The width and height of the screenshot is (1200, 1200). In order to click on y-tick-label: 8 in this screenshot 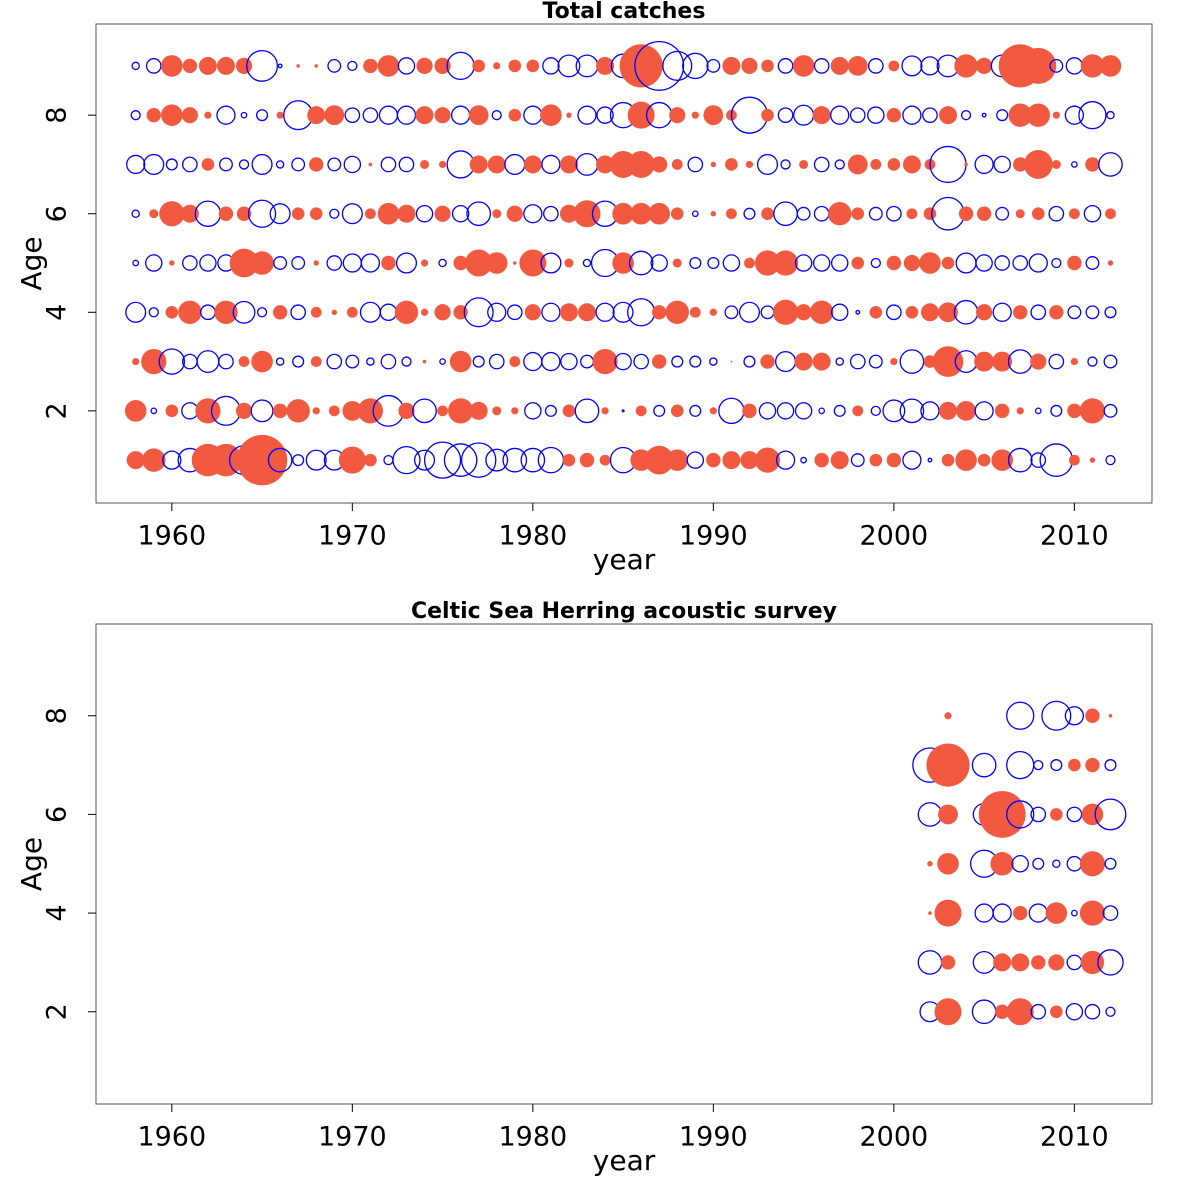, I will do `click(57, 715)`.